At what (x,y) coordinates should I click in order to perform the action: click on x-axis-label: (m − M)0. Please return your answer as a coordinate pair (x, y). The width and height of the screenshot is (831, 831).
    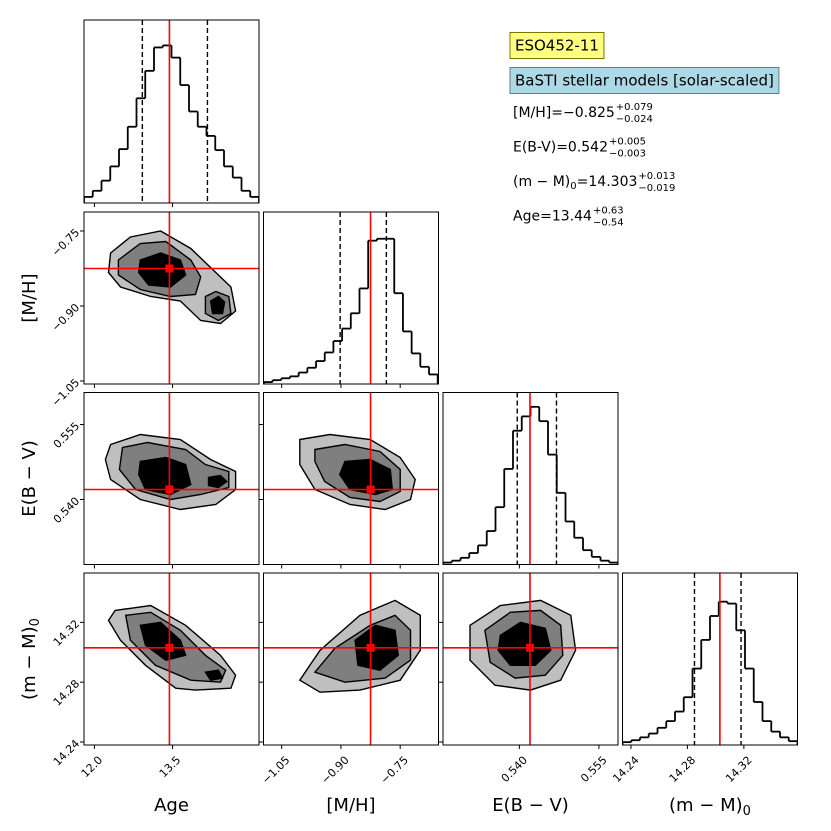
    Looking at the image, I should click on (710, 807).